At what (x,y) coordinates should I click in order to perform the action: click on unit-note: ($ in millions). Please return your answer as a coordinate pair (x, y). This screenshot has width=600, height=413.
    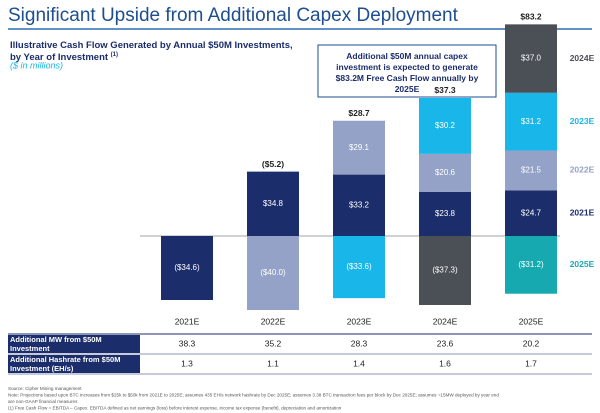
    Looking at the image, I should click on (36, 65).